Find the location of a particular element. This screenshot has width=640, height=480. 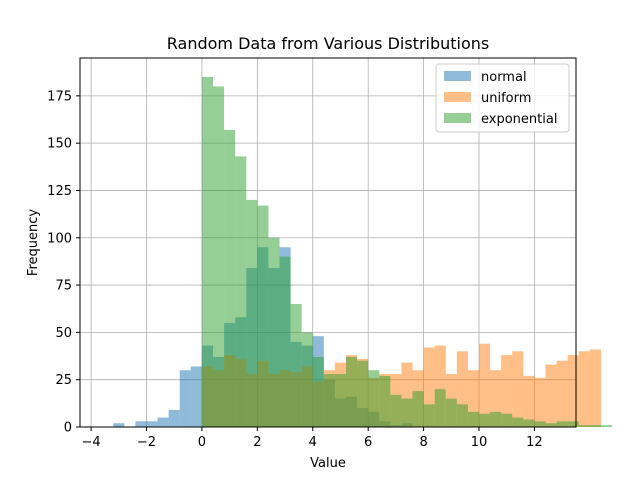

x-tick-label: 12 is located at coordinates (534, 442).